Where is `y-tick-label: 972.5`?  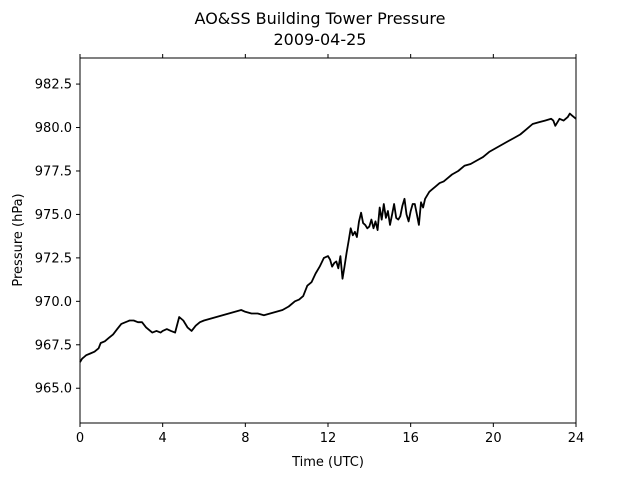
y-tick-label: 972.5 is located at coordinates (53, 258).